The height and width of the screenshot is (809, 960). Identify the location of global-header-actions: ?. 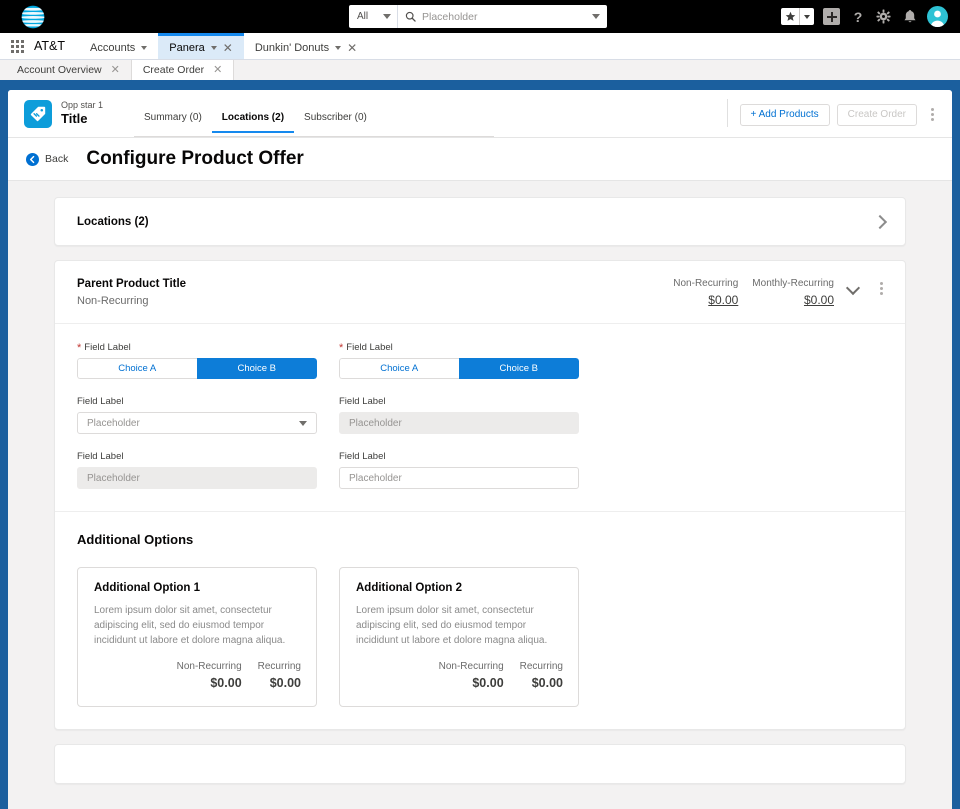
(864, 16).